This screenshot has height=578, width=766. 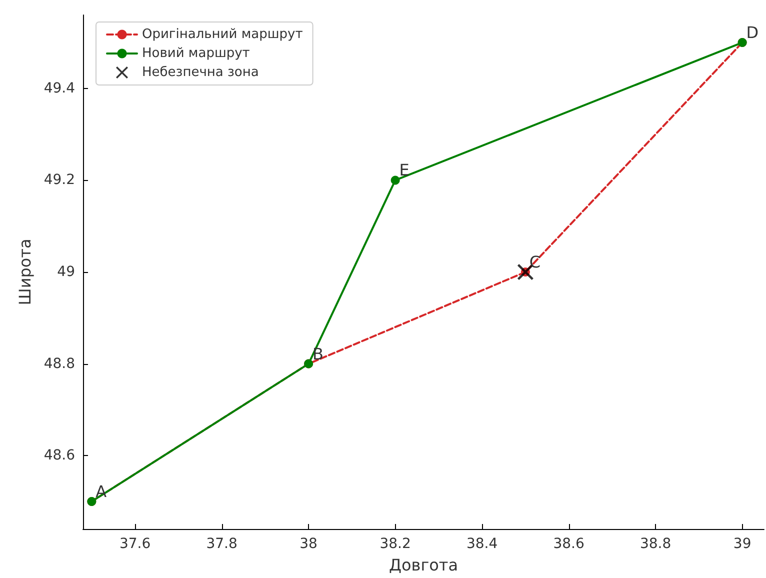 What do you see at coordinates (395, 544) in the screenshot?
I see `x-tick-label: 38.2` at bounding box center [395, 544].